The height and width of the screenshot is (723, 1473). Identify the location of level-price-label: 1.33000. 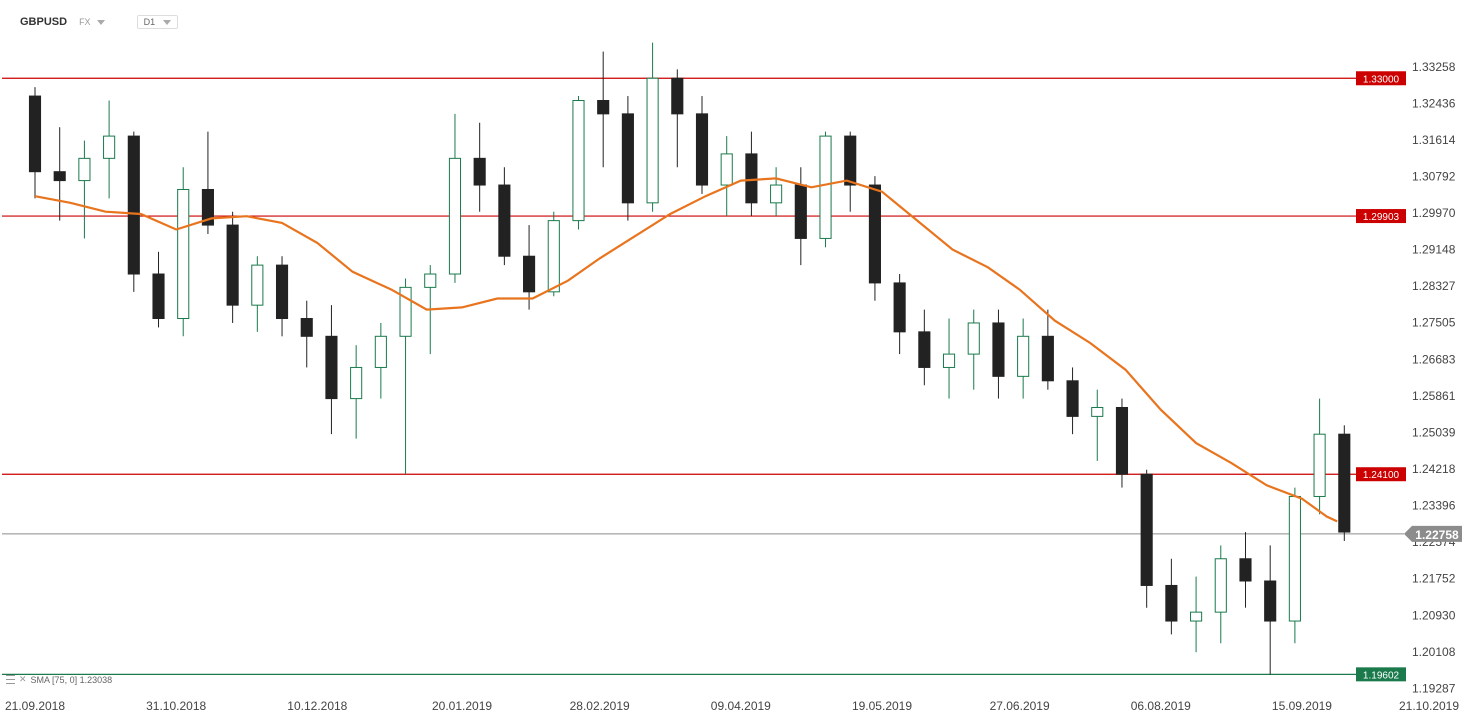
(1381, 79).